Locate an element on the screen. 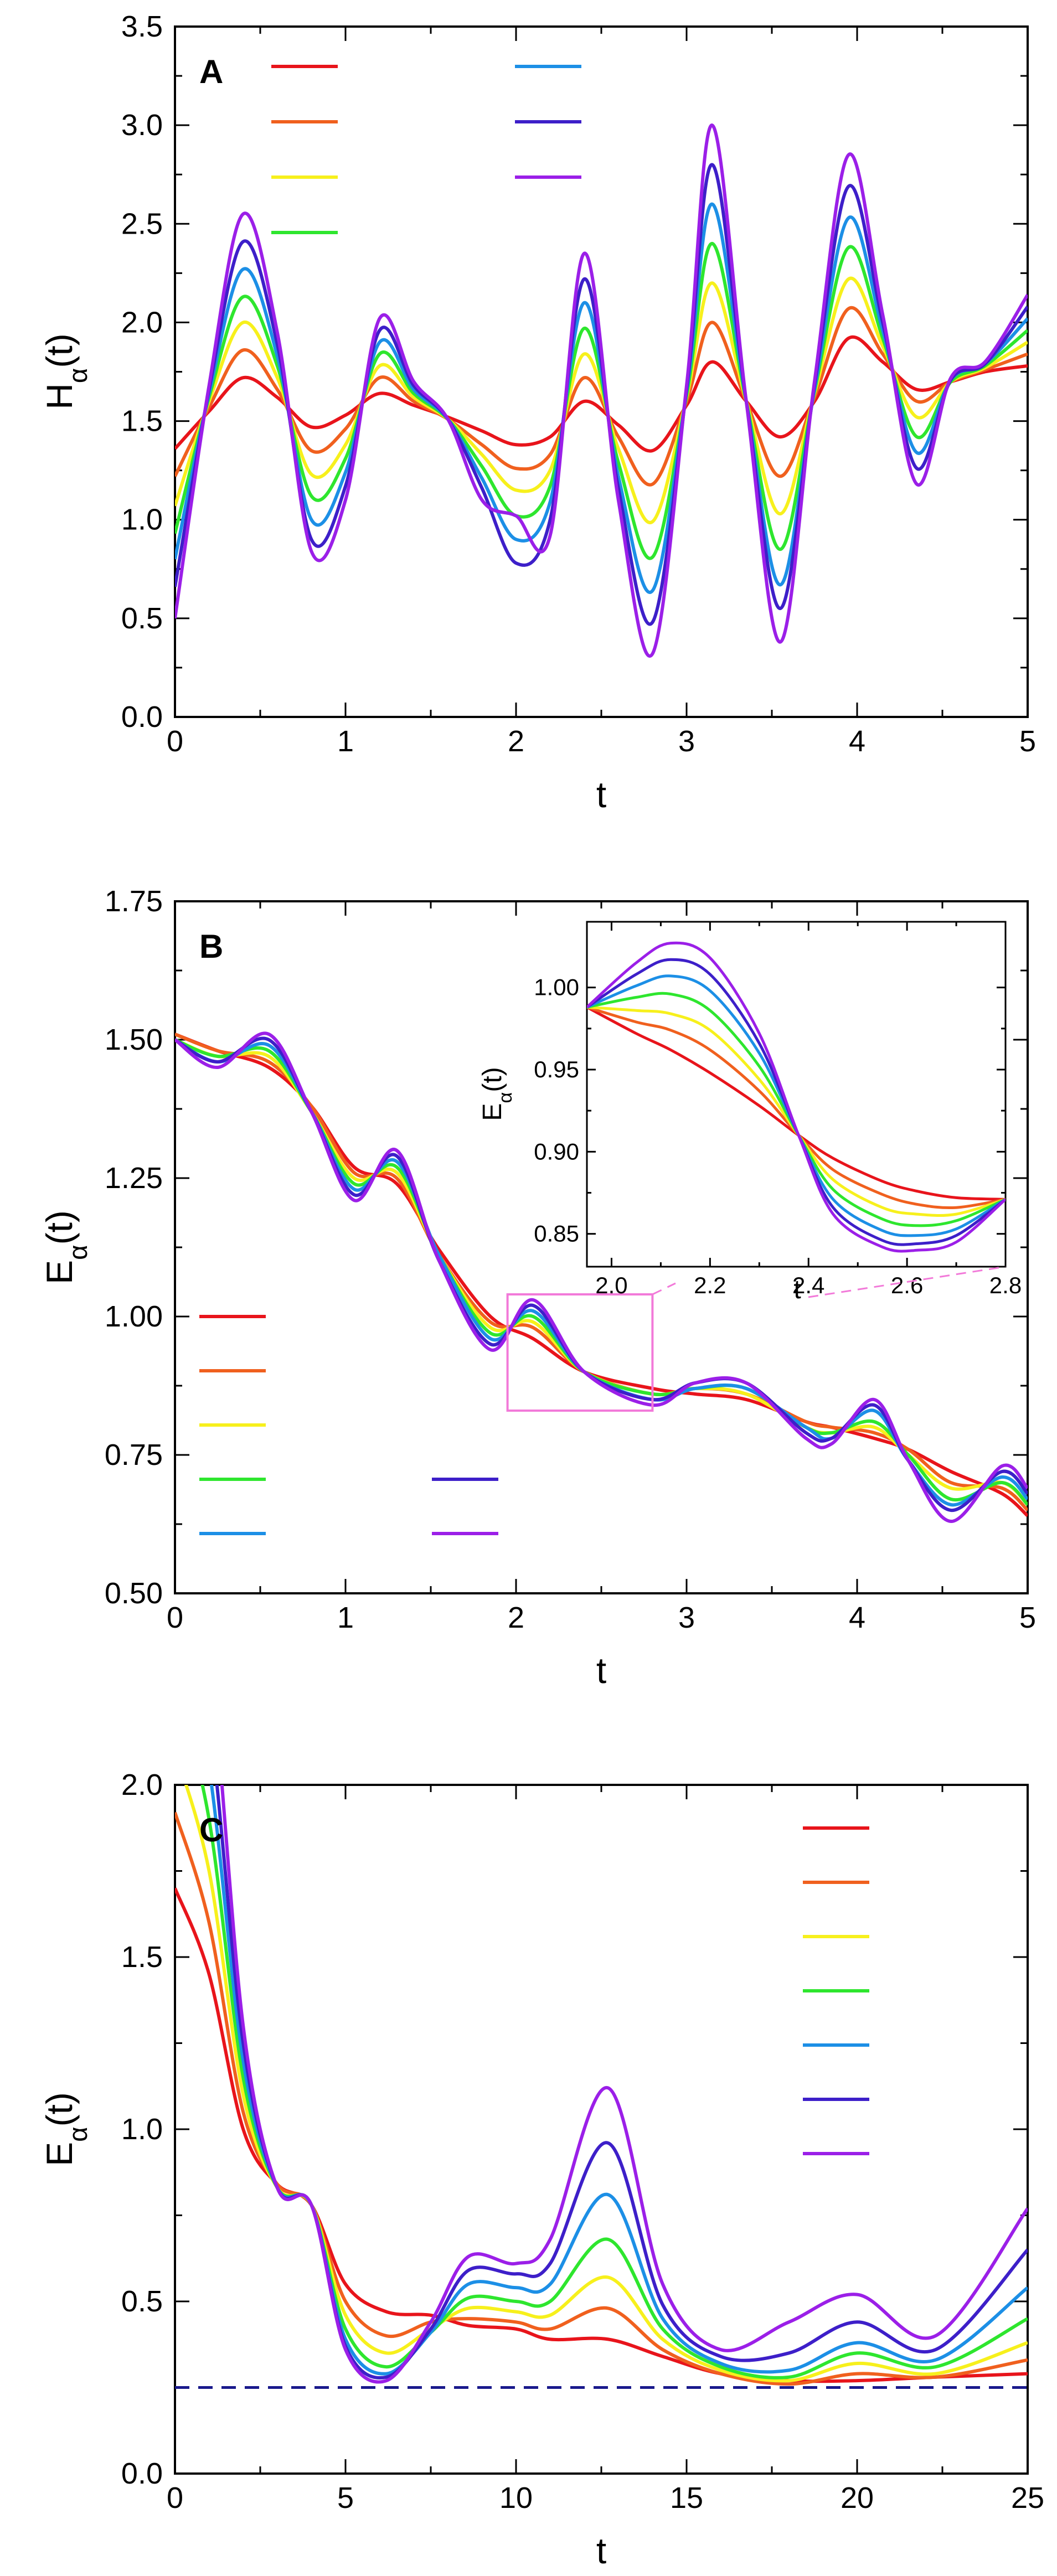  b-inset-y-tick-label: 1.00 is located at coordinates (556, 987).